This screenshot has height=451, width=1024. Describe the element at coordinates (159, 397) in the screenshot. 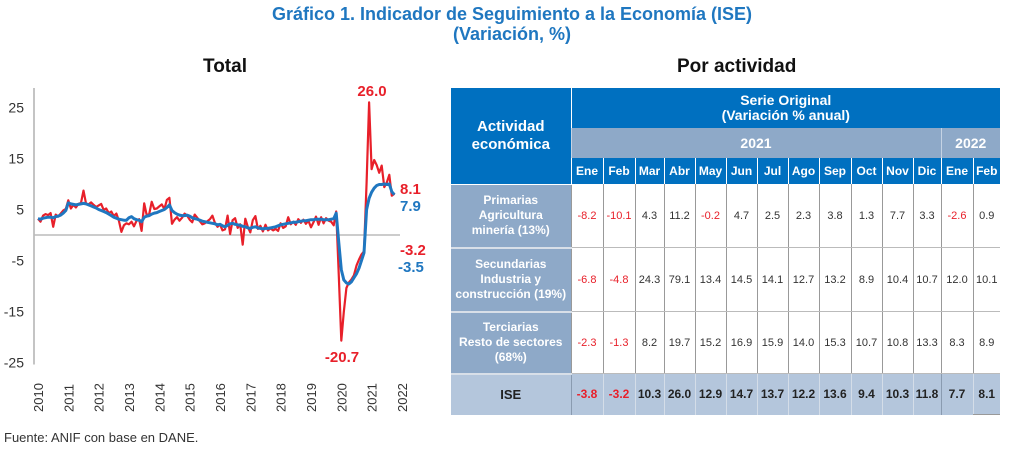

I see `x-tick-label: 2014` at that location.